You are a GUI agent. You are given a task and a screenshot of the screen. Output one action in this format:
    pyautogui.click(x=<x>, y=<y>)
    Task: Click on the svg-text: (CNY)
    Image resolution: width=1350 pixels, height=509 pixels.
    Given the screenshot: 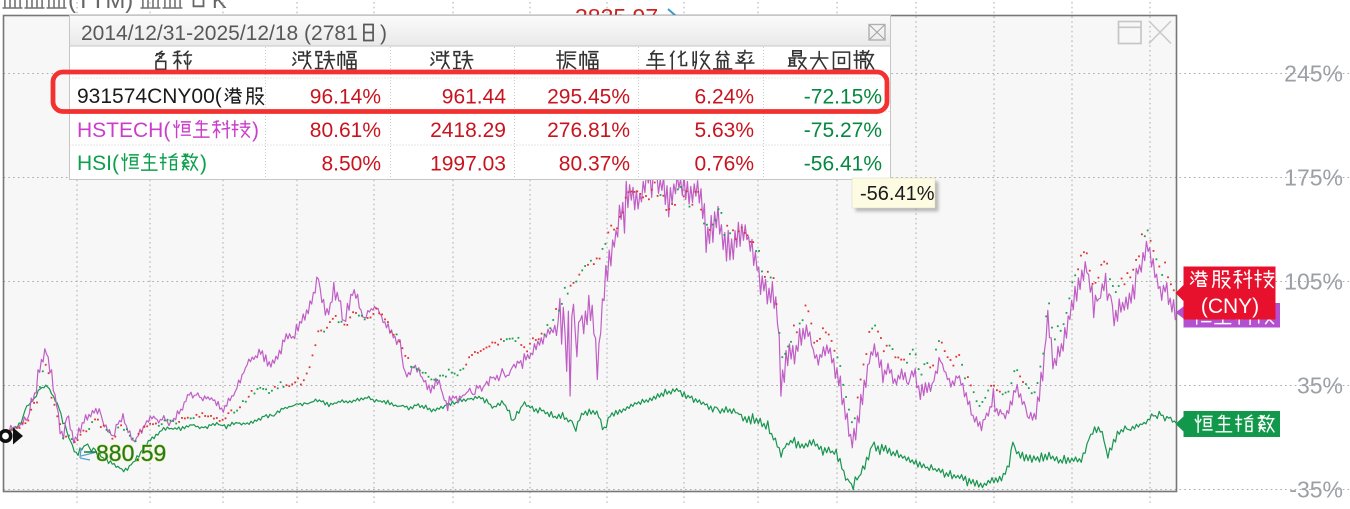 What is the action you would take?
    pyautogui.click(x=1230, y=306)
    